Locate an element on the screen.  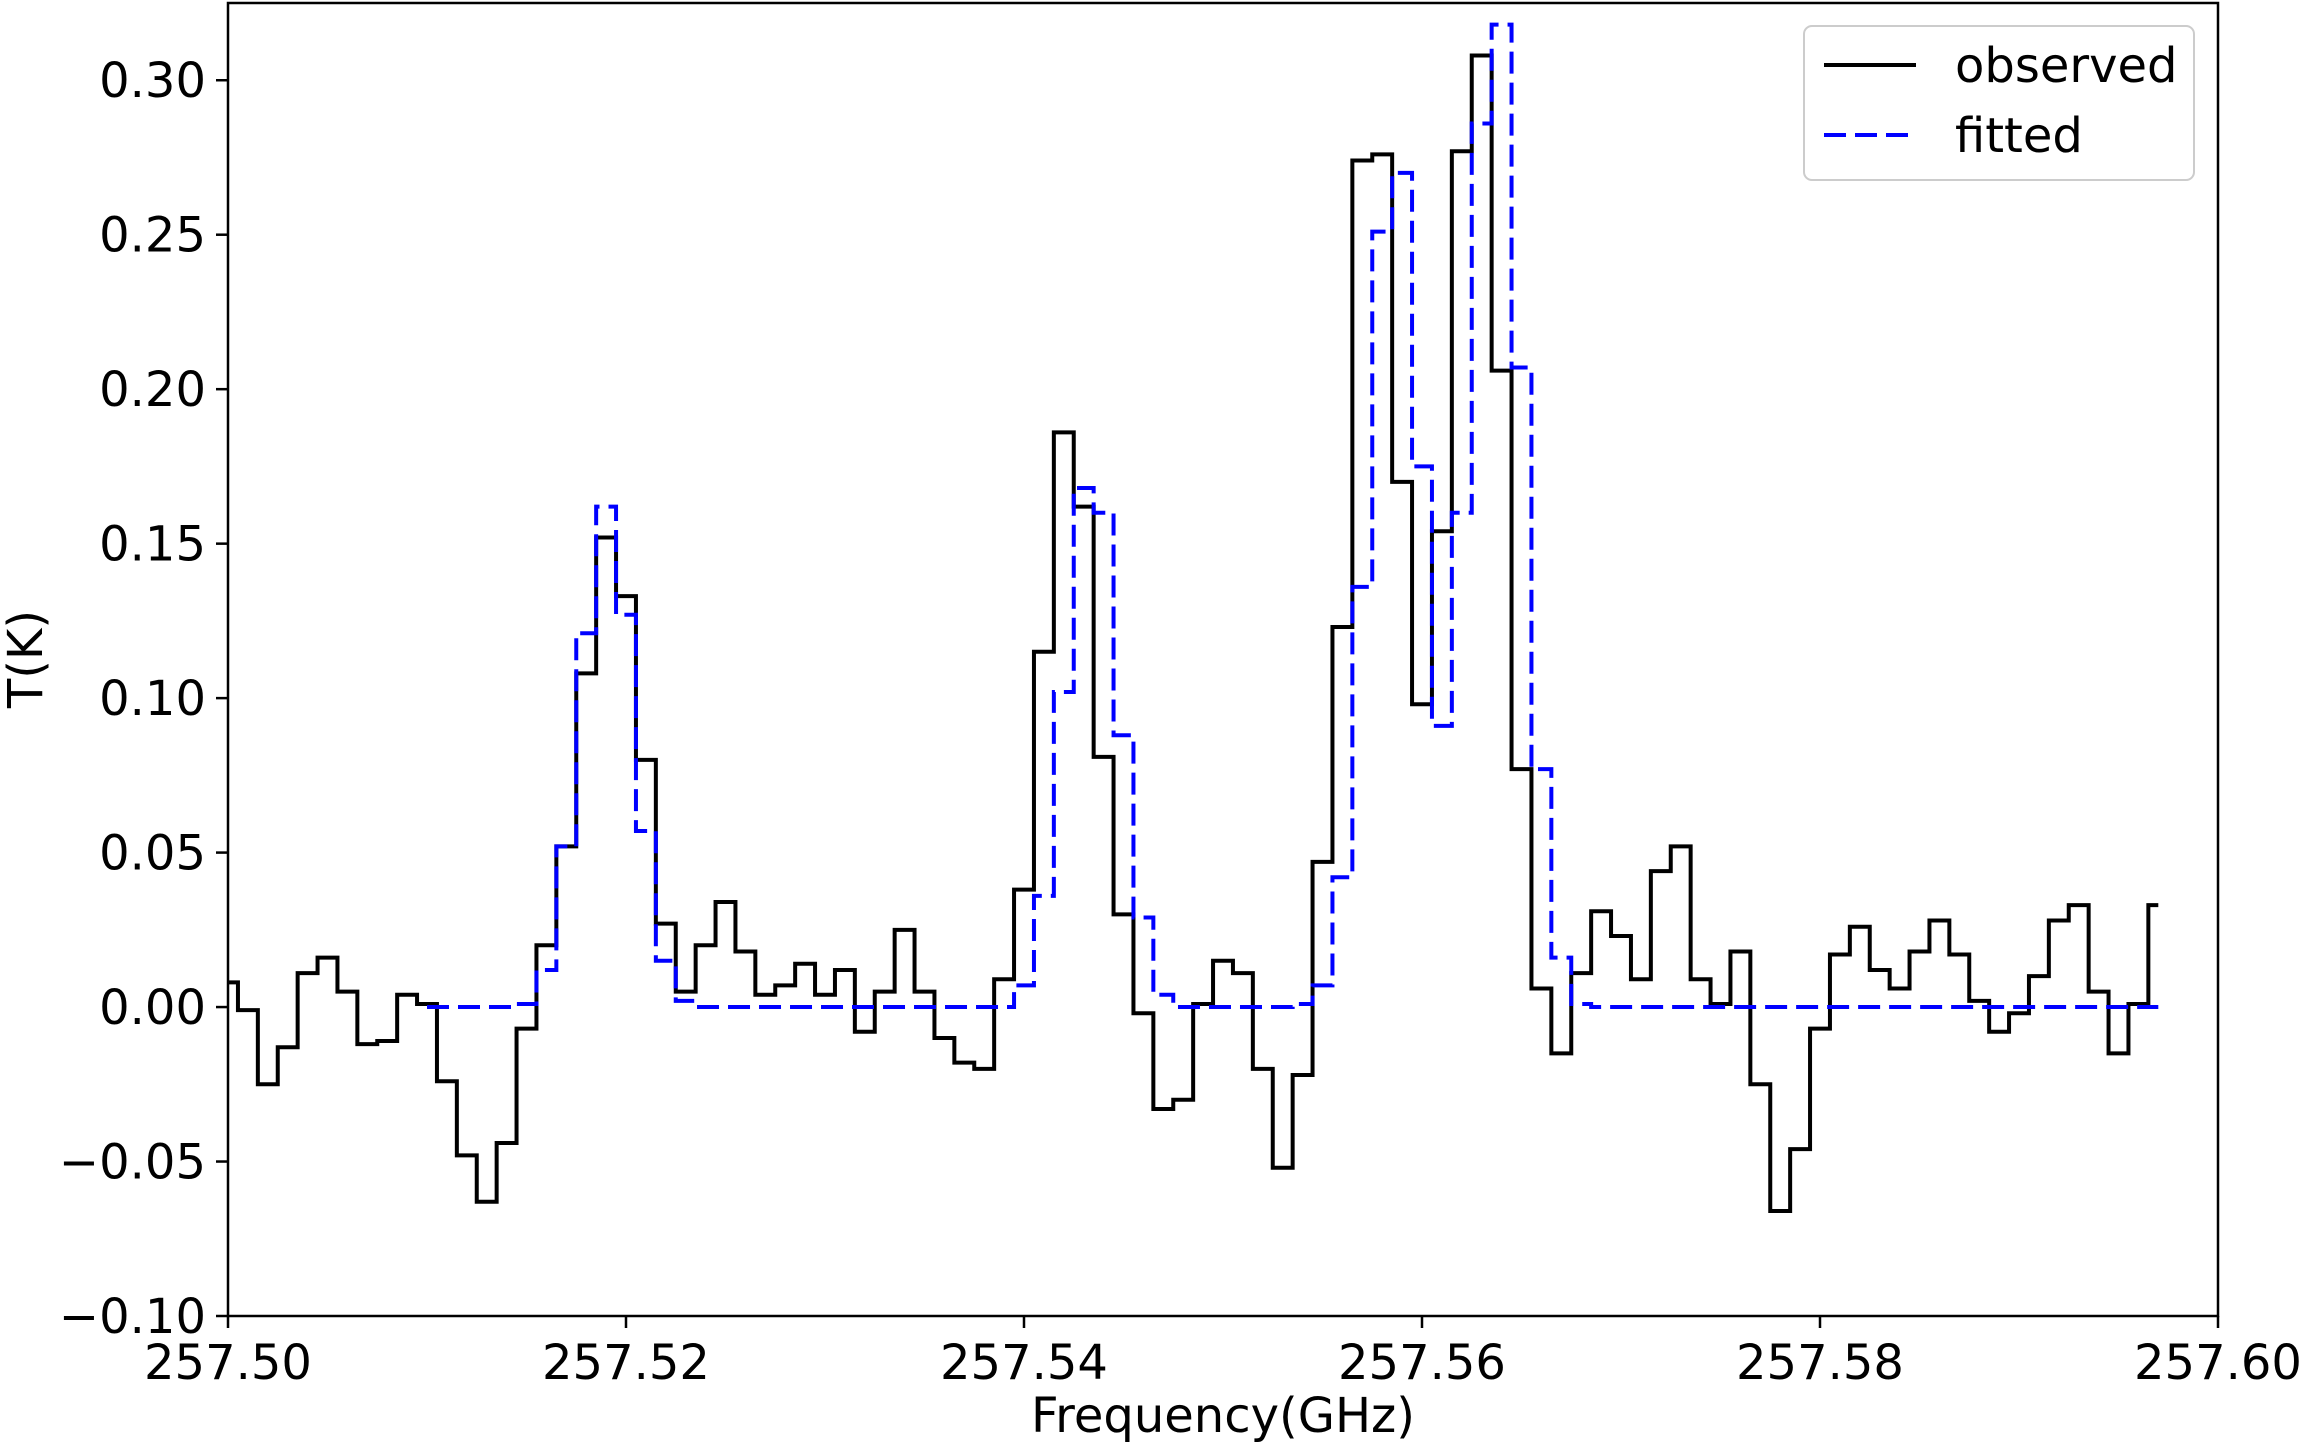
y-tick-label: 0.00 is located at coordinates (152, 1008).